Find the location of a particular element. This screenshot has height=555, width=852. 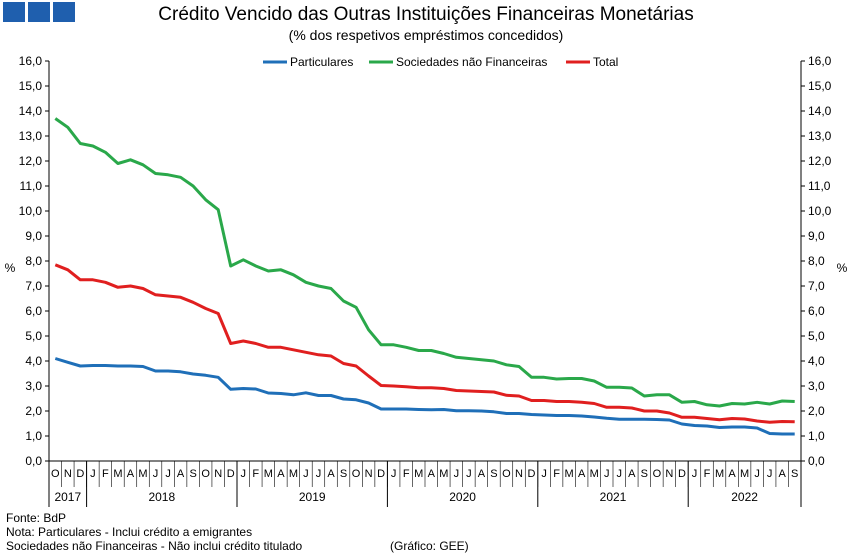

y-tick-label-left: 10,0 is located at coordinates (31, 211).